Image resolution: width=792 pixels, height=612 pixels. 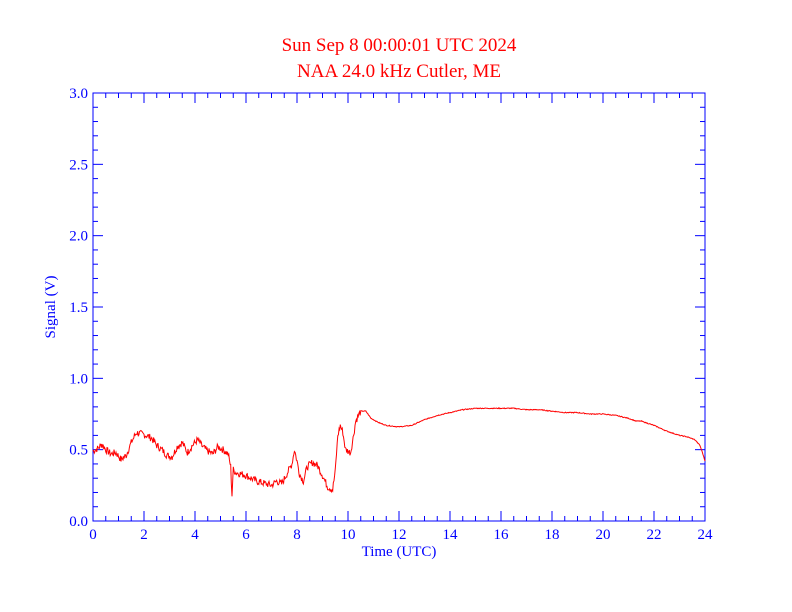 What do you see at coordinates (603, 535) in the screenshot?
I see `x-tick-label: 20` at bounding box center [603, 535].